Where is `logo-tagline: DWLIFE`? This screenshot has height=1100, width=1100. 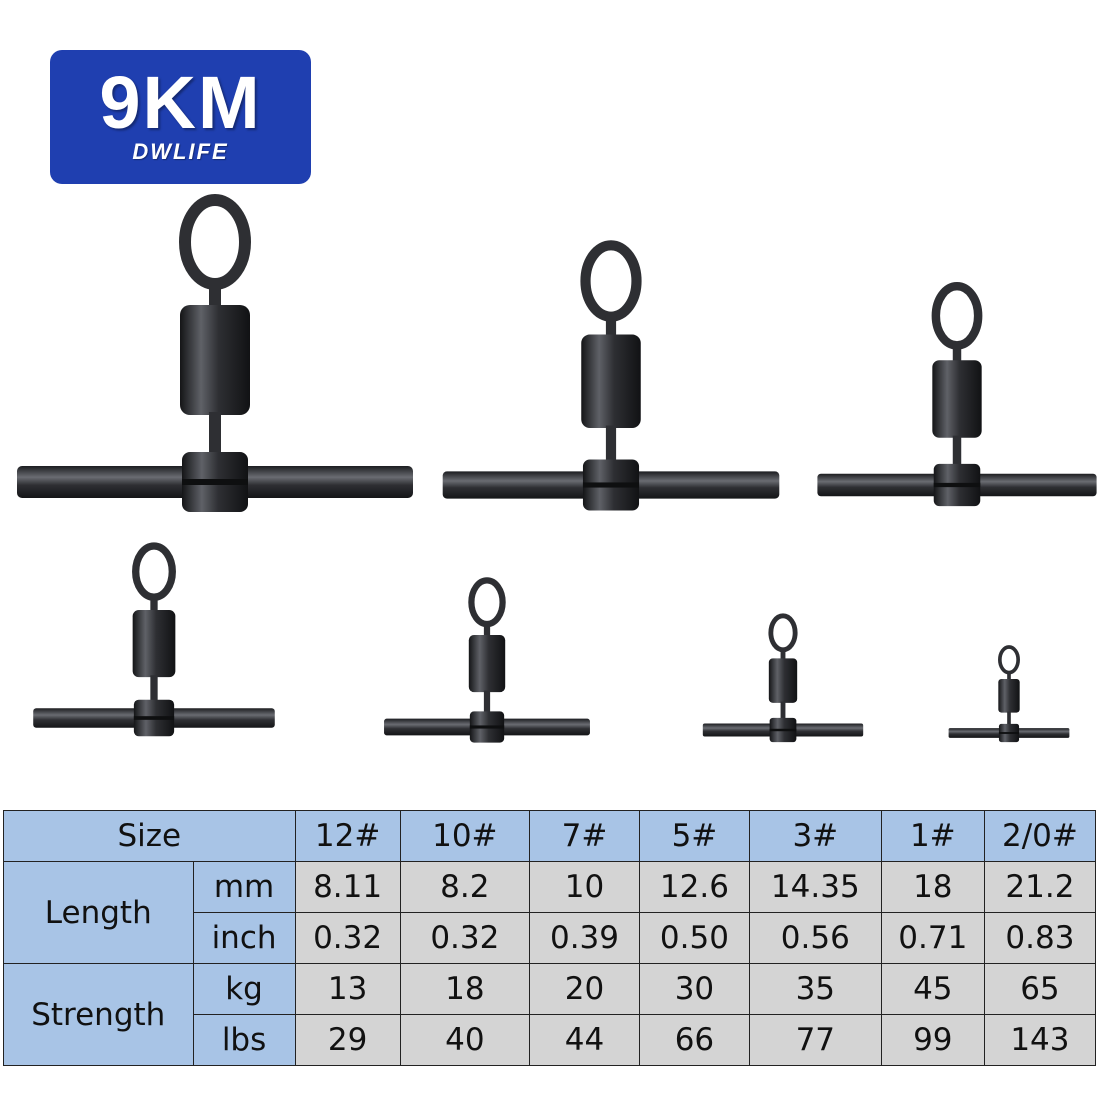
logo-tagline: DWLIFE is located at coordinates (180, 151).